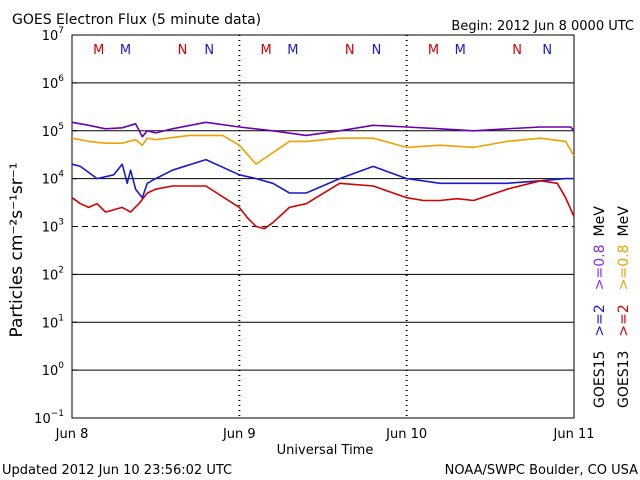  Describe the element at coordinates (17, 249) in the screenshot. I see `y-axis-label: Particles cm⁻²s⁻¹sr⁻¹` at that location.